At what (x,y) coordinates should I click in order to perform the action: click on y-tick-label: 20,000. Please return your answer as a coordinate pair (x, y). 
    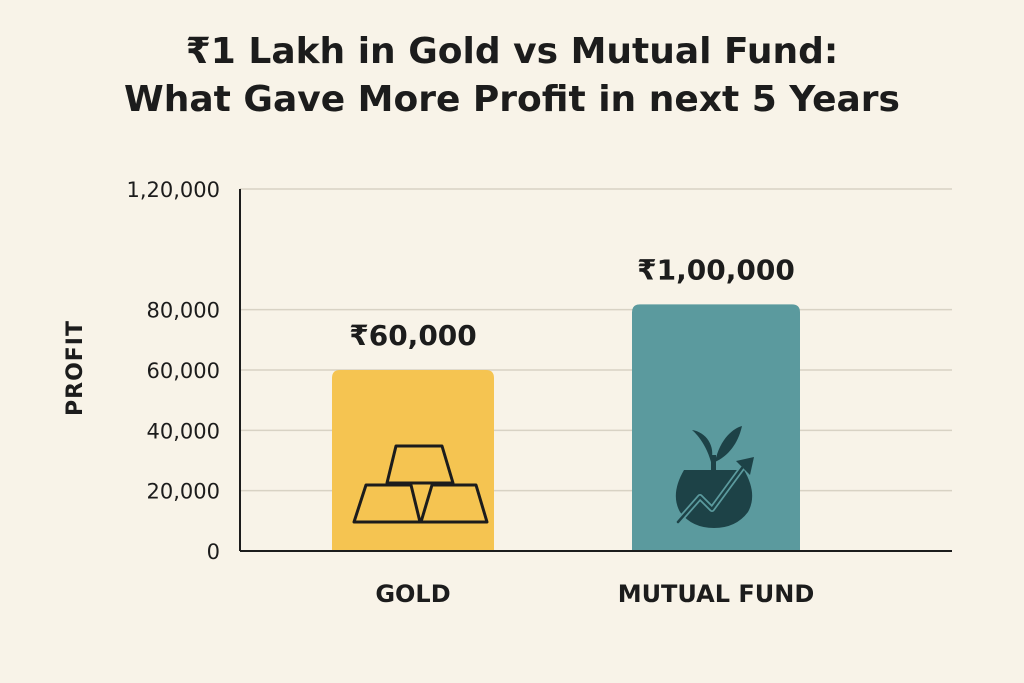
    Looking at the image, I should click on (183, 492).